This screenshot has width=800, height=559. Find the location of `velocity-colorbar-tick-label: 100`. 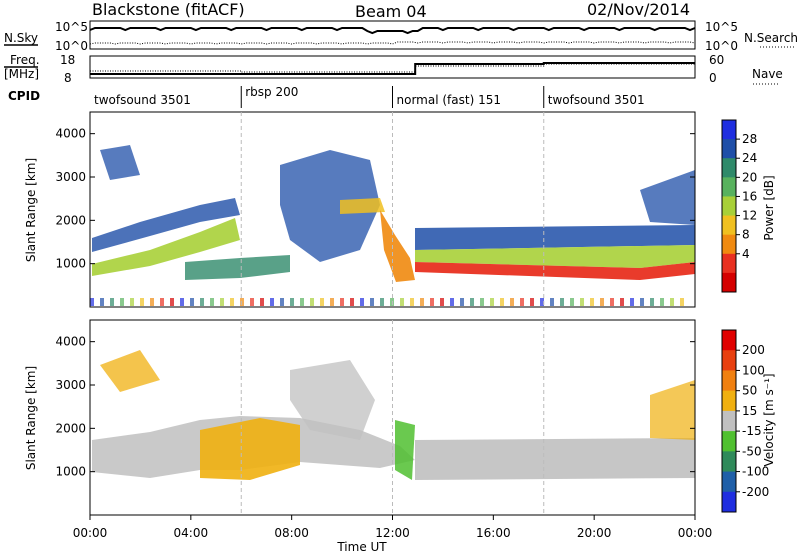

velocity-colorbar-tick-label: 100 is located at coordinates (753, 370).